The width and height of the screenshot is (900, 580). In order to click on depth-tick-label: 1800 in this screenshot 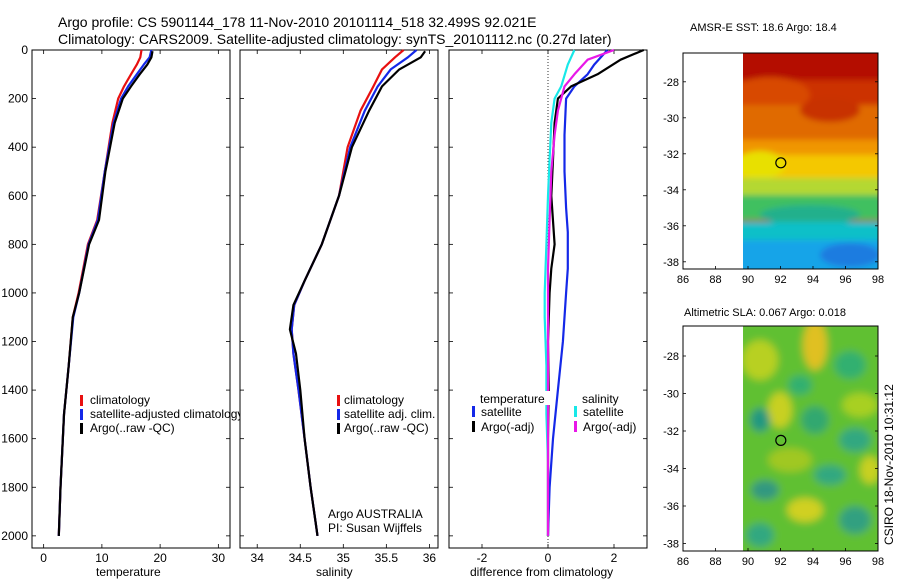, I will do `click(14, 487)`.